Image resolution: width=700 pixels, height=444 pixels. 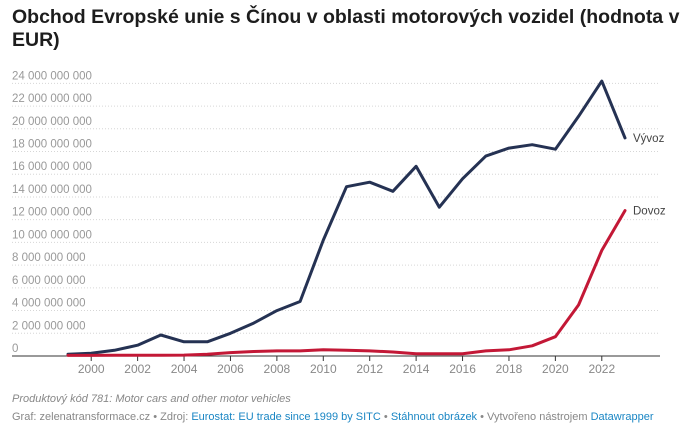 I want to click on series-label: Vývoz, so click(x=649, y=139).